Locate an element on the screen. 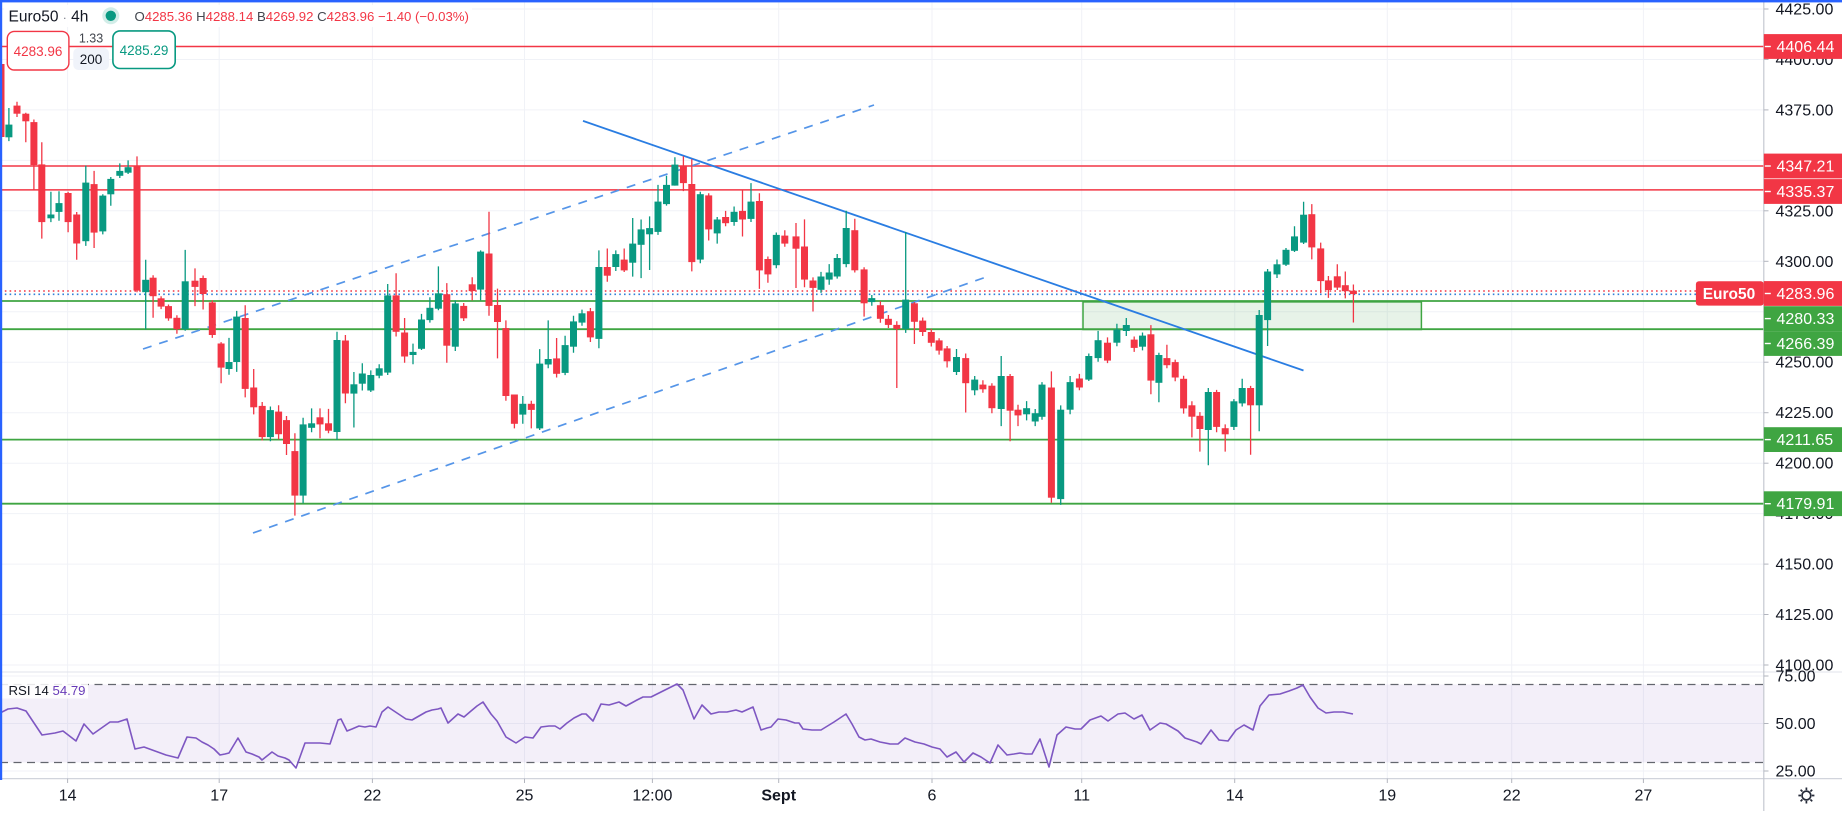 The width and height of the screenshot is (1842, 816). svg-text: 27 is located at coordinates (1644, 796).